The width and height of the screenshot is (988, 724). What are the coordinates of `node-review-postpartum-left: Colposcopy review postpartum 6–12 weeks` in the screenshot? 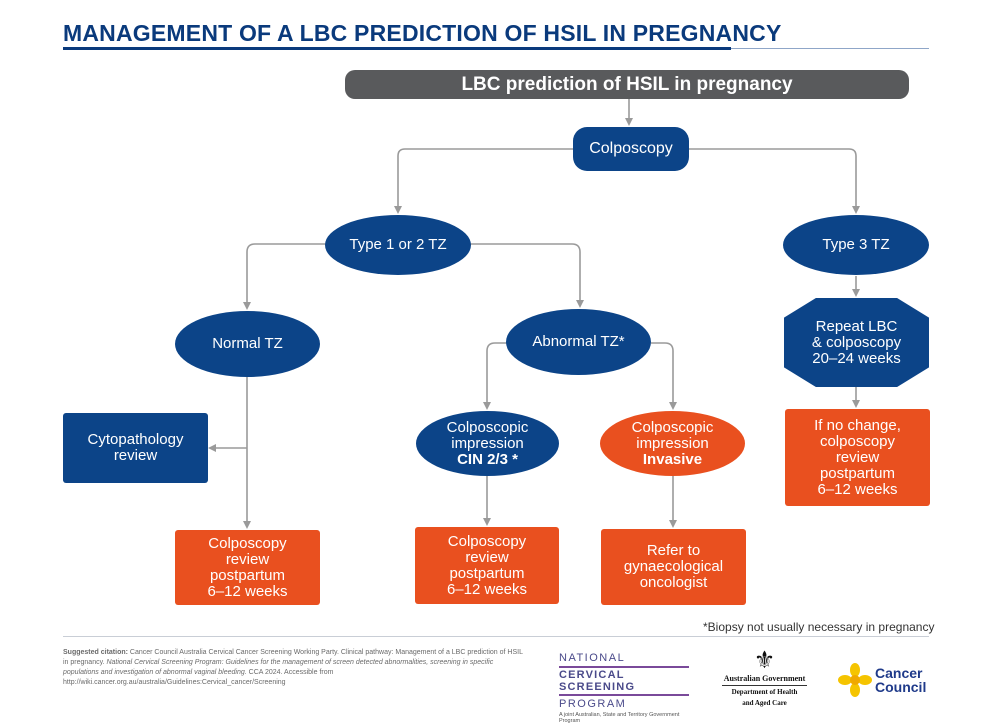 It's located at (247, 567).